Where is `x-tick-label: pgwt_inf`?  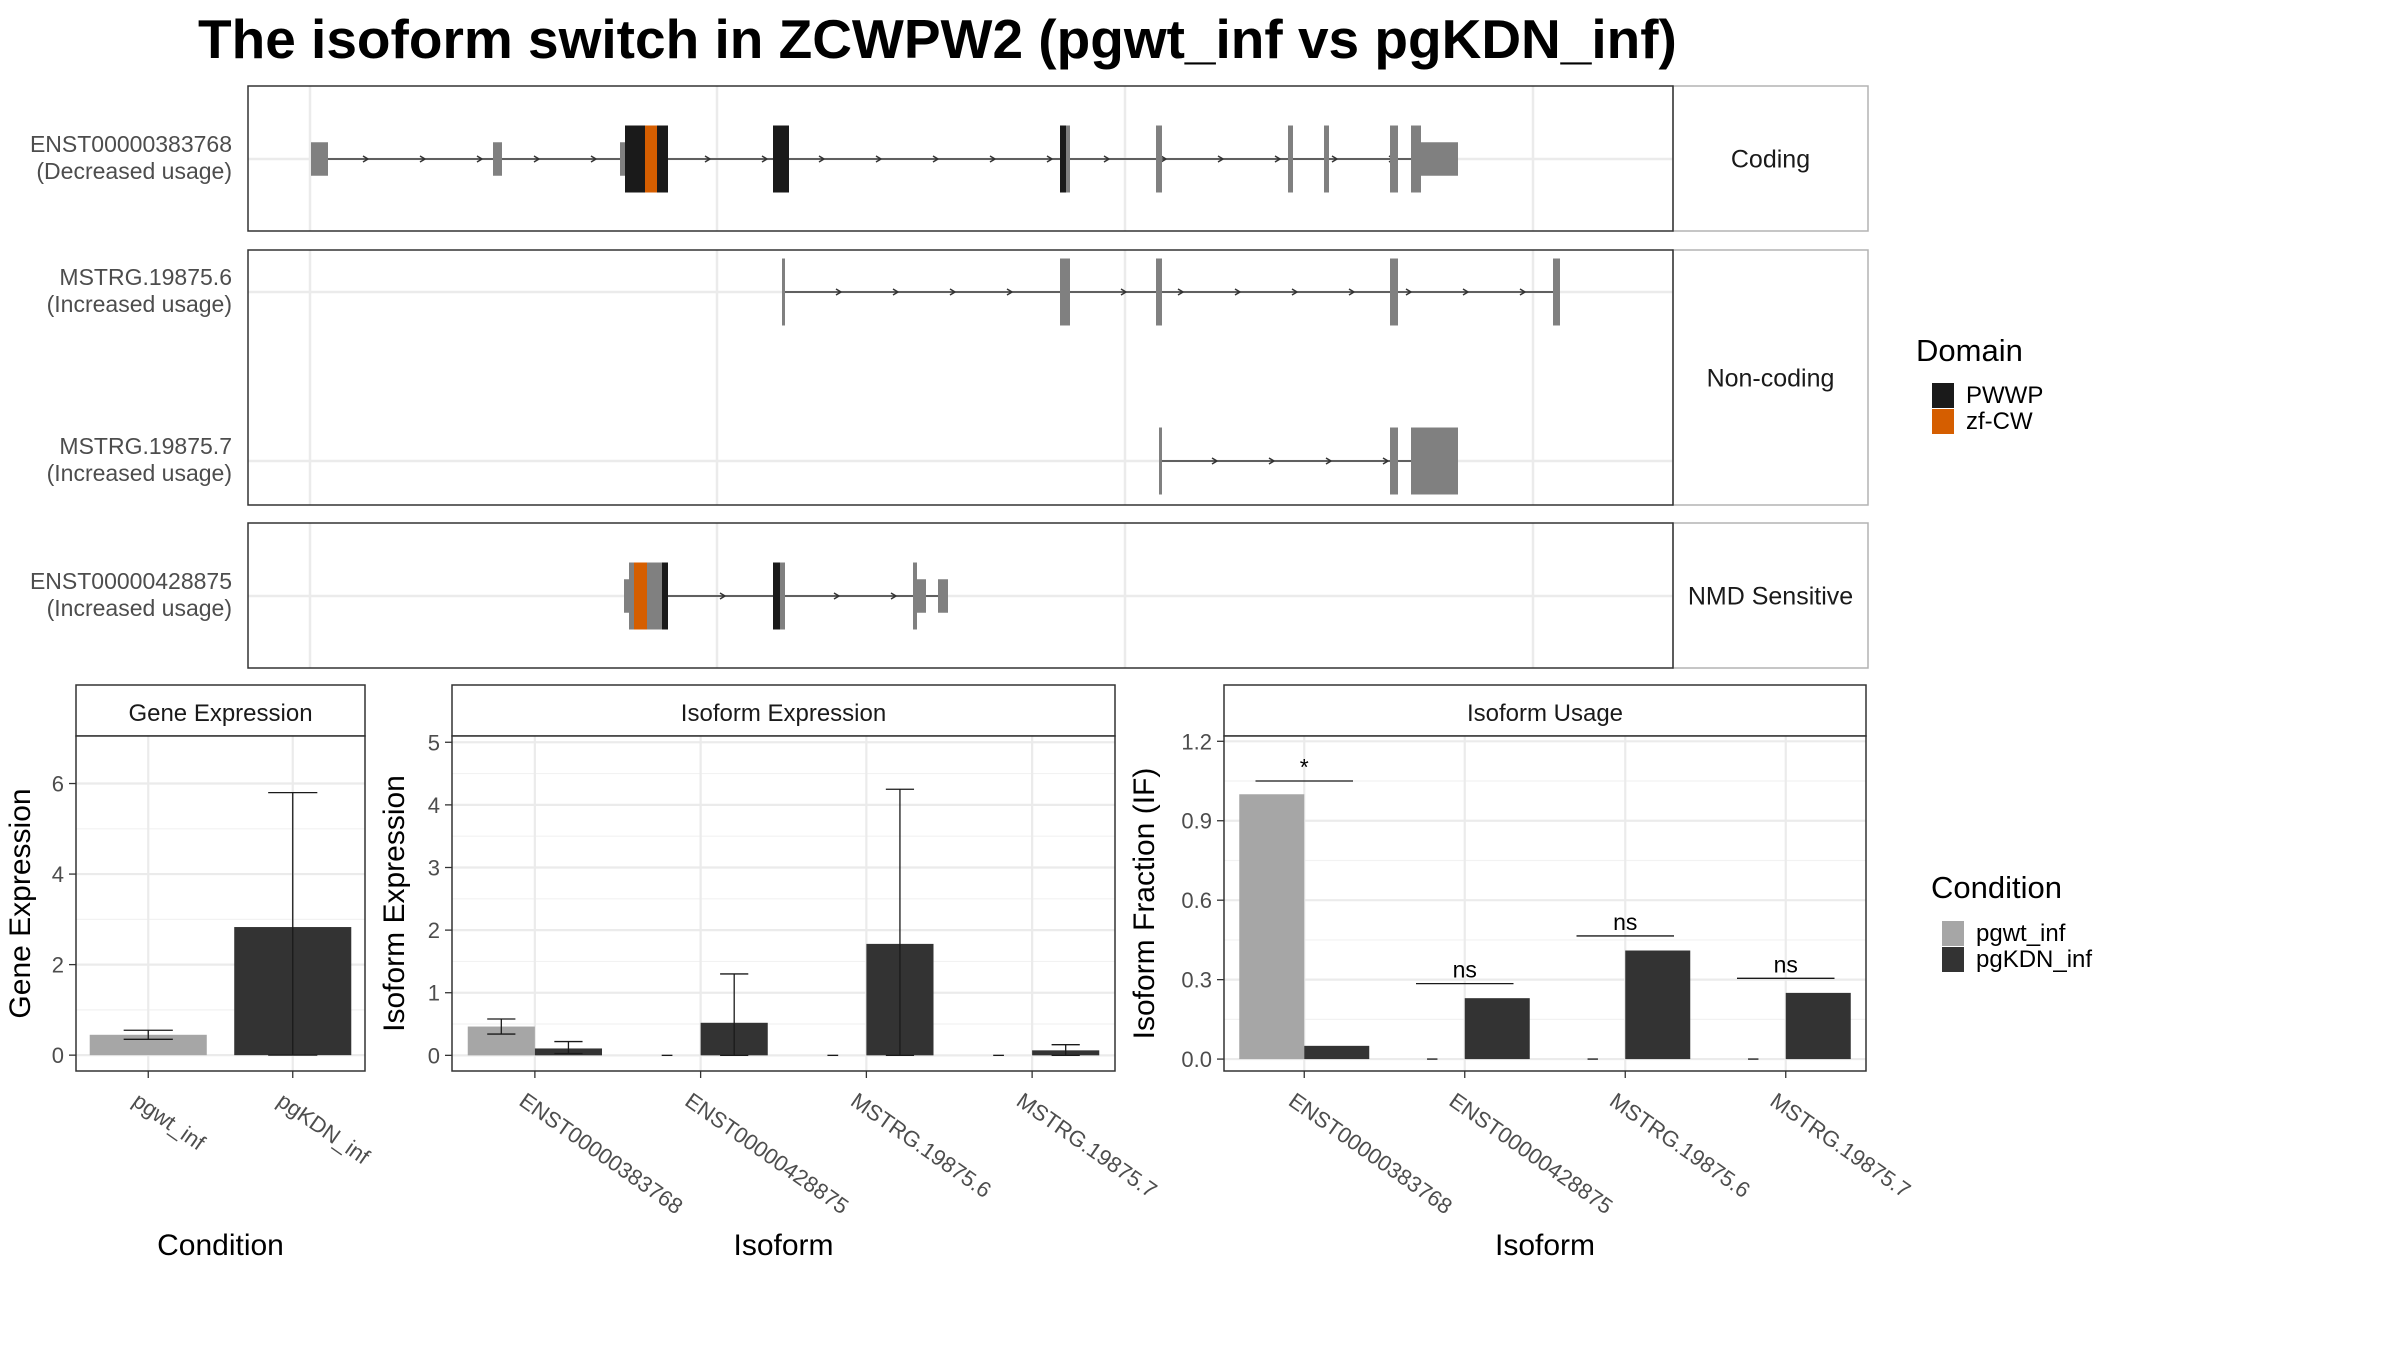
x-tick-label: pgwt_inf is located at coordinates (169, 1122).